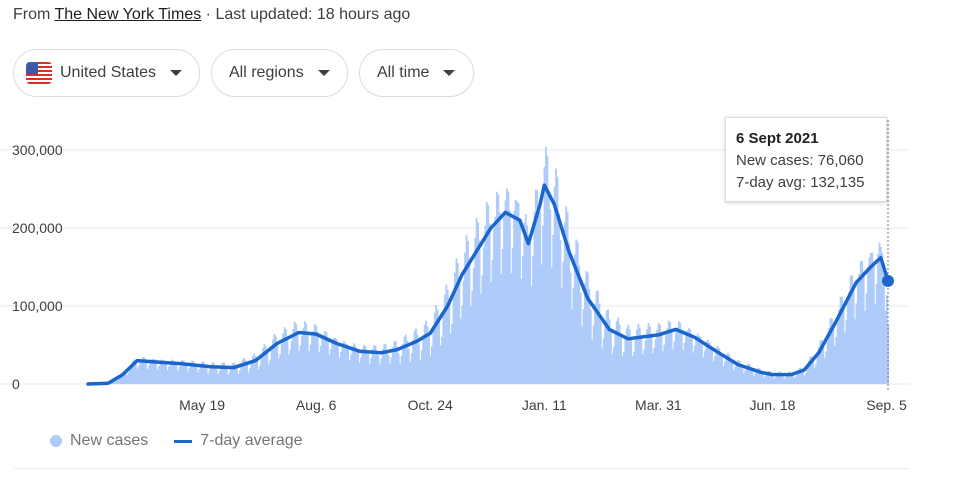 Image resolution: width=960 pixels, height=477 pixels. What do you see at coordinates (16, 384) in the screenshot?
I see `y-tick-label: 0` at bounding box center [16, 384].